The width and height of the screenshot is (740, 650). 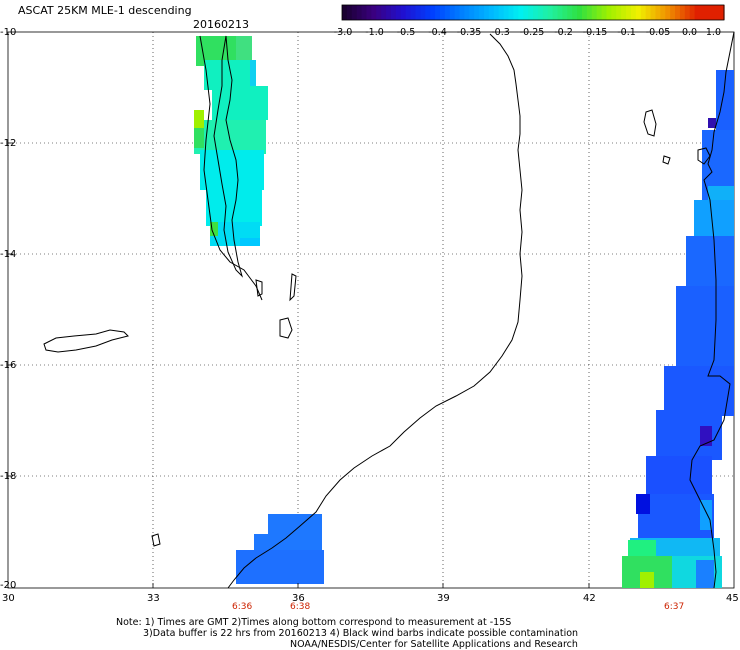 What do you see at coordinates (242, 607) in the screenshot?
I see `time-label: 6:36` at bounding box center [242, 607].